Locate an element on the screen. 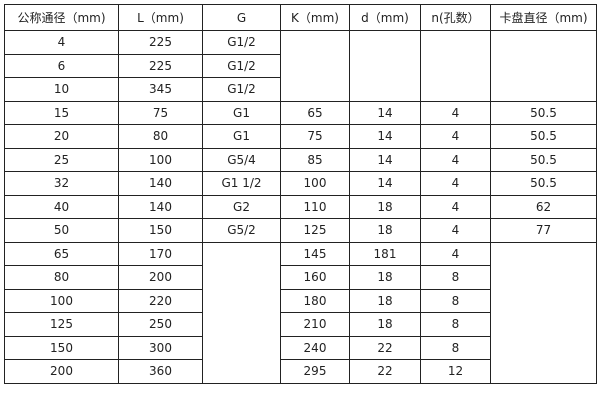 This screenshot has height=410, width=600. cell-G: G2 is located at coordinates (241, 206).